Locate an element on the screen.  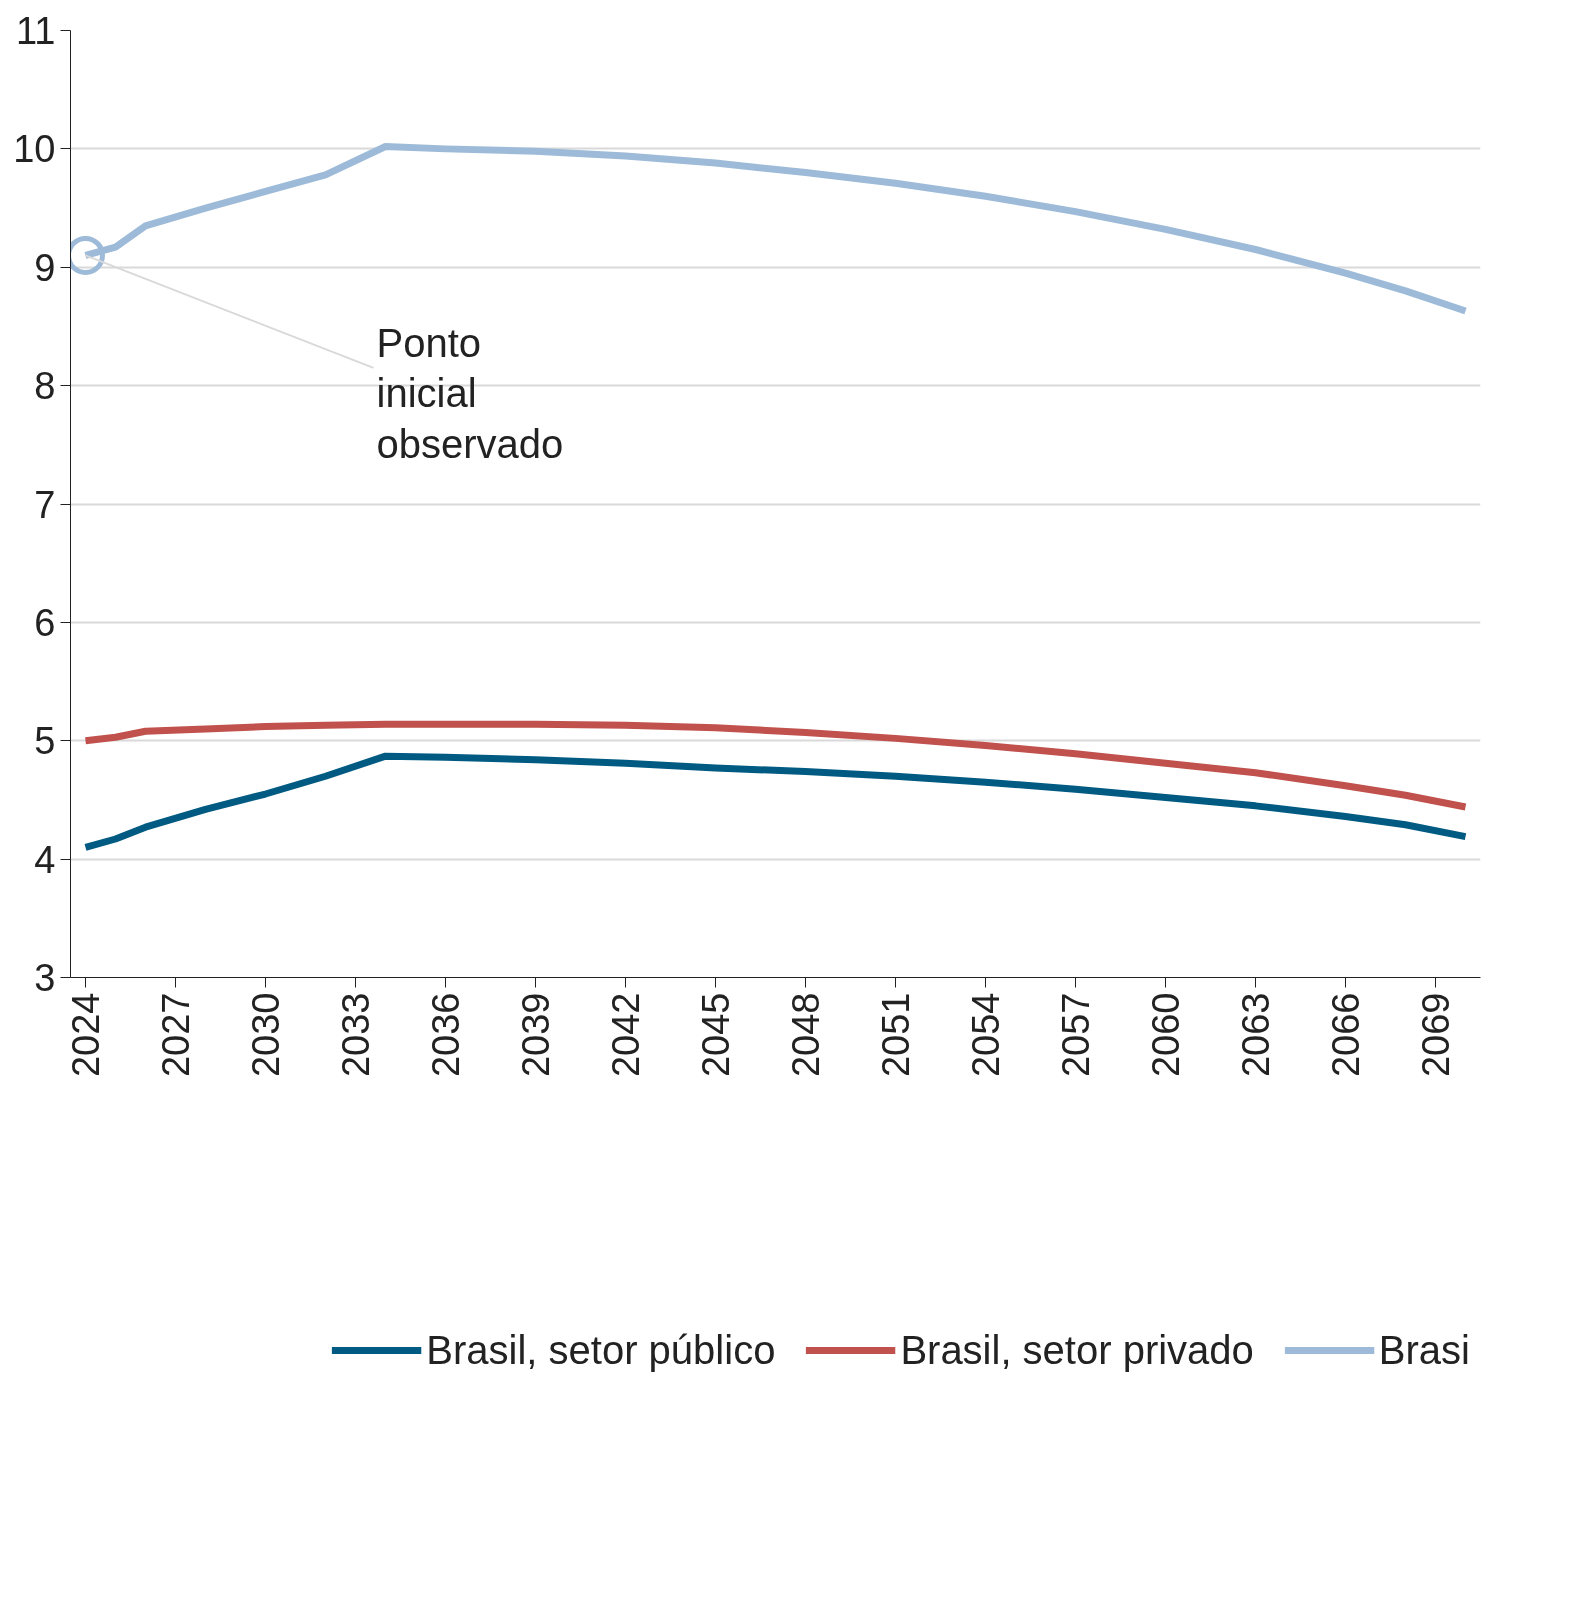
y-tick-label: 8 is located at coordinates (45, 386).